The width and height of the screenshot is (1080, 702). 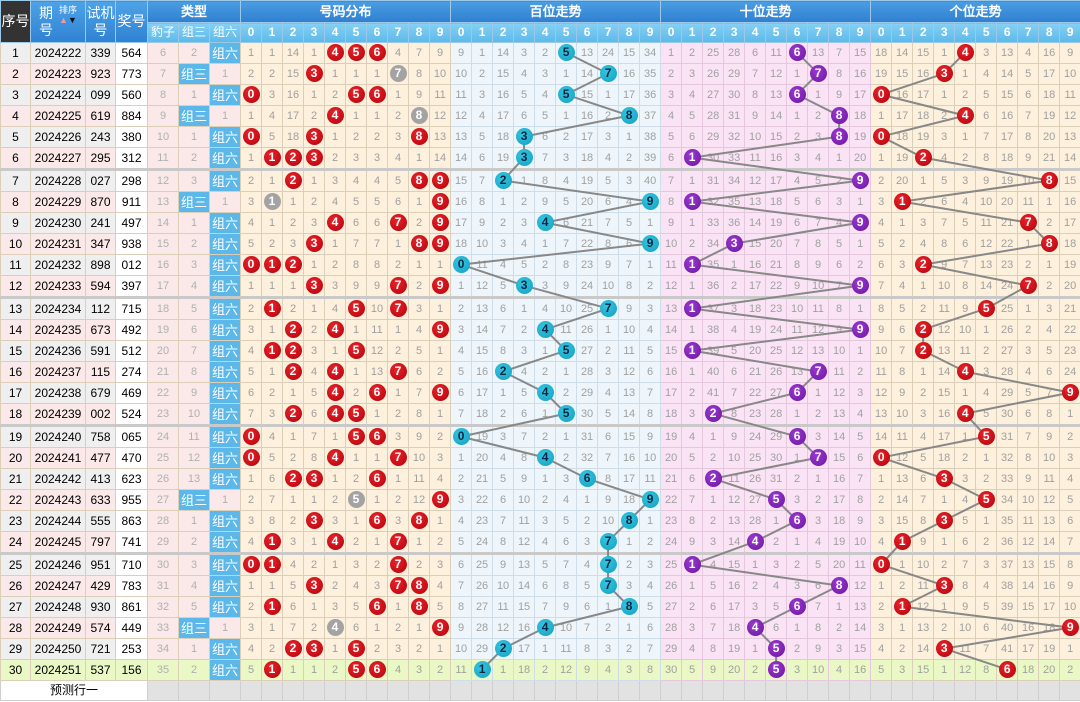 What do you see at coordinates (100, 479) in the screenshot?
I see `row-trial-number: 413` at bounding box center [100, 479].